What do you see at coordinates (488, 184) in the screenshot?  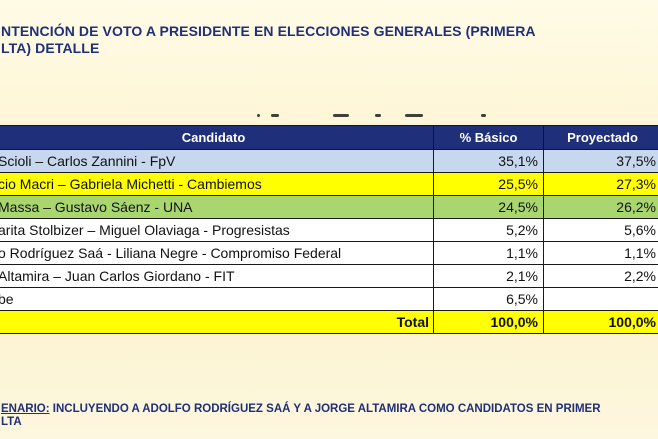 I see `cell-basico: 25,5%` at bounding box center [488, 184].